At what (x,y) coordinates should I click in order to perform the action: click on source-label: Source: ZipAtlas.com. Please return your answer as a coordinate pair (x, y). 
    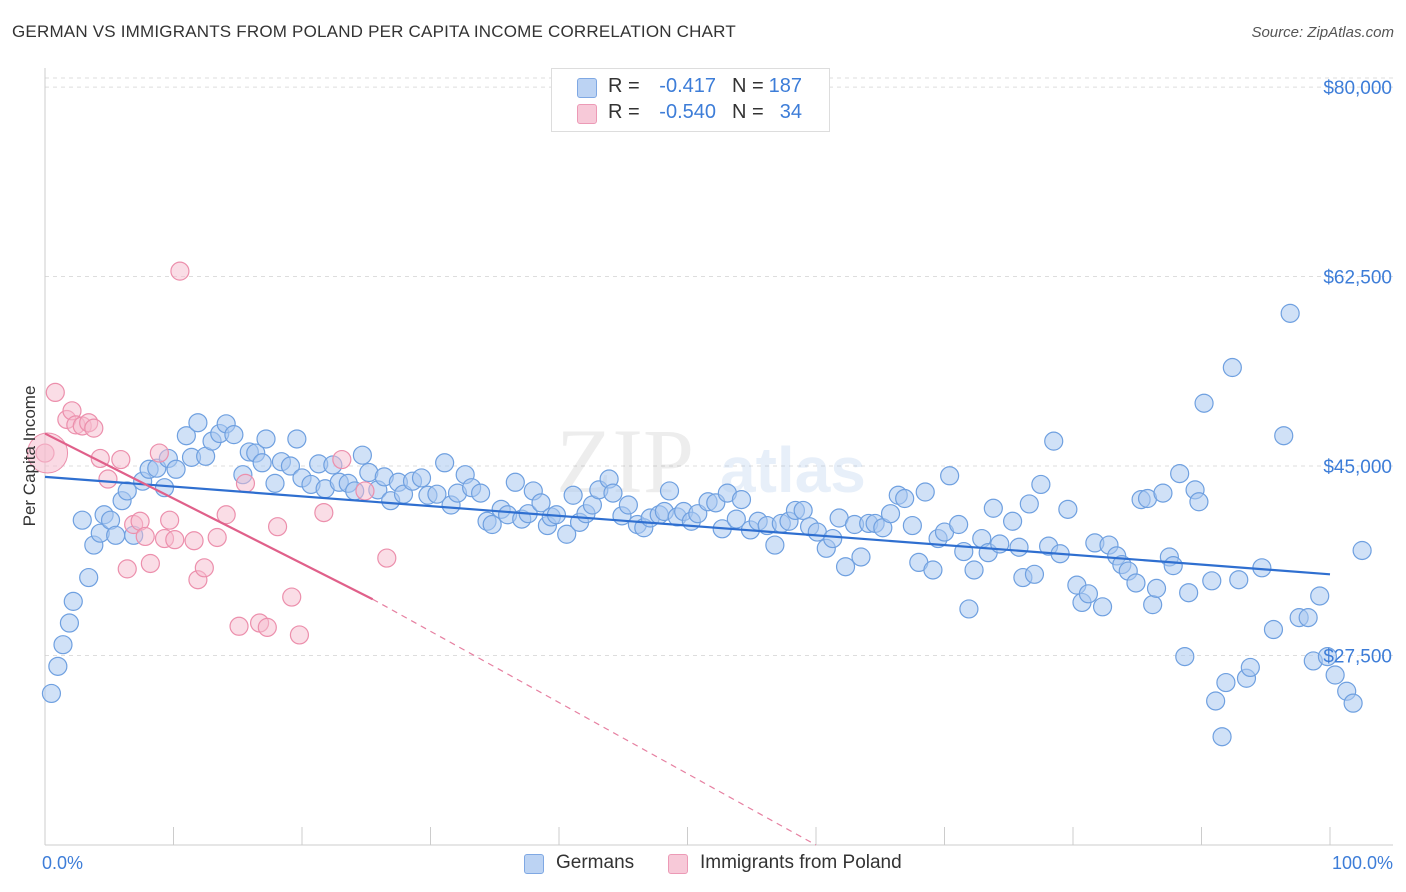
    Looking at the image, I should click on (1322, 32).